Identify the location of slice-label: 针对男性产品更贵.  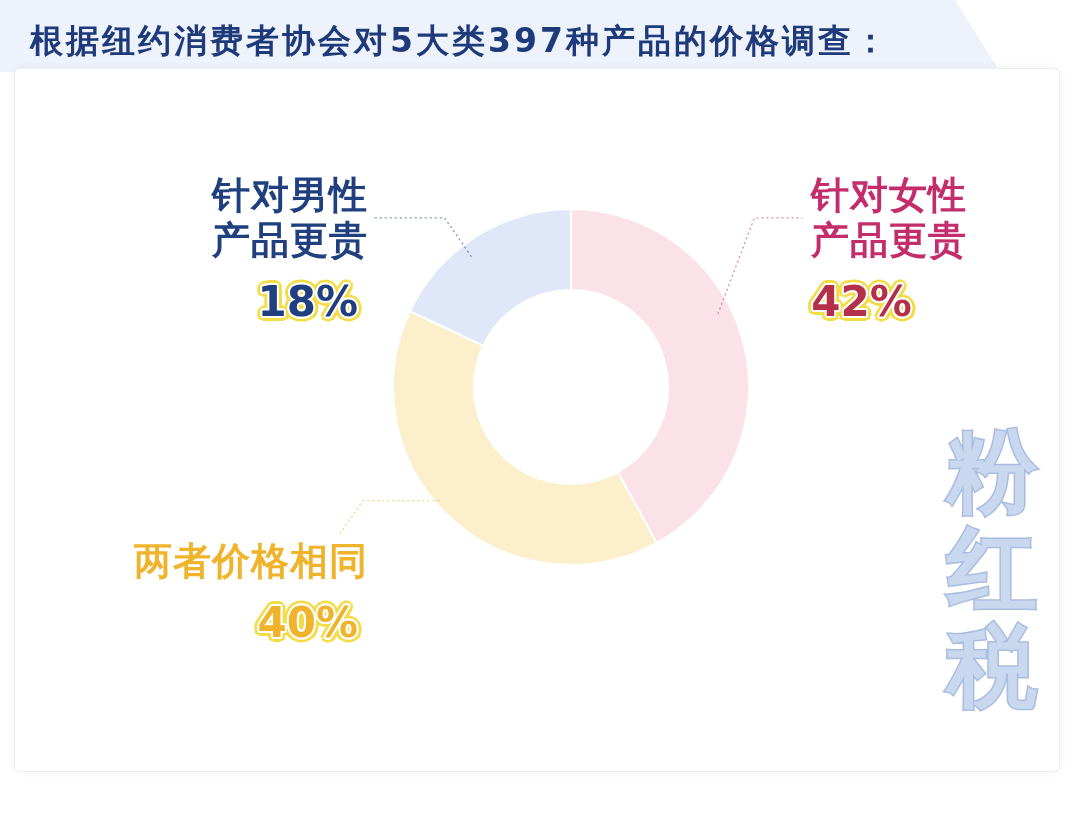
(289, 217).